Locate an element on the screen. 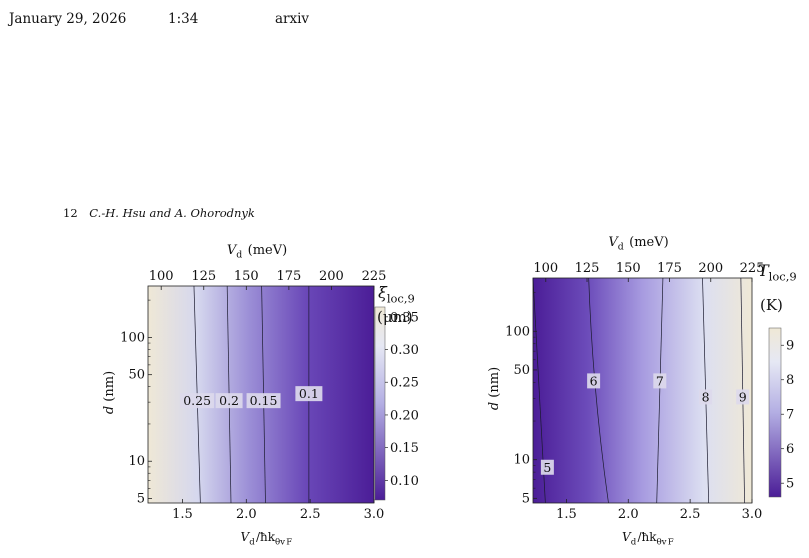 This screenshot has height=558, width=809. contour-label-bg-0.15 is located at coordinates (263, 401).